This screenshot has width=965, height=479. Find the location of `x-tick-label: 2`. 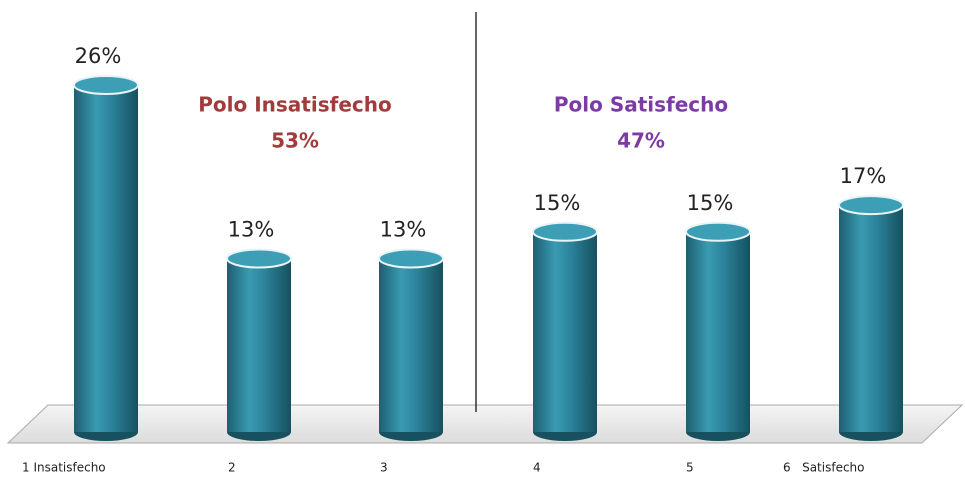

x-tick-label: 2 is located at coordinates (232, 468).